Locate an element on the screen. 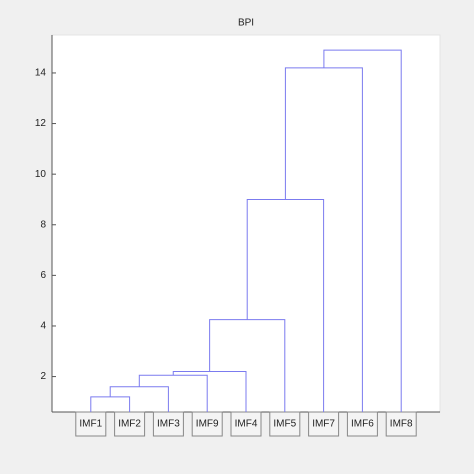 This screenshot has height=474, width=474. y-tick-label: 2 is located at coordinates (43, 376).